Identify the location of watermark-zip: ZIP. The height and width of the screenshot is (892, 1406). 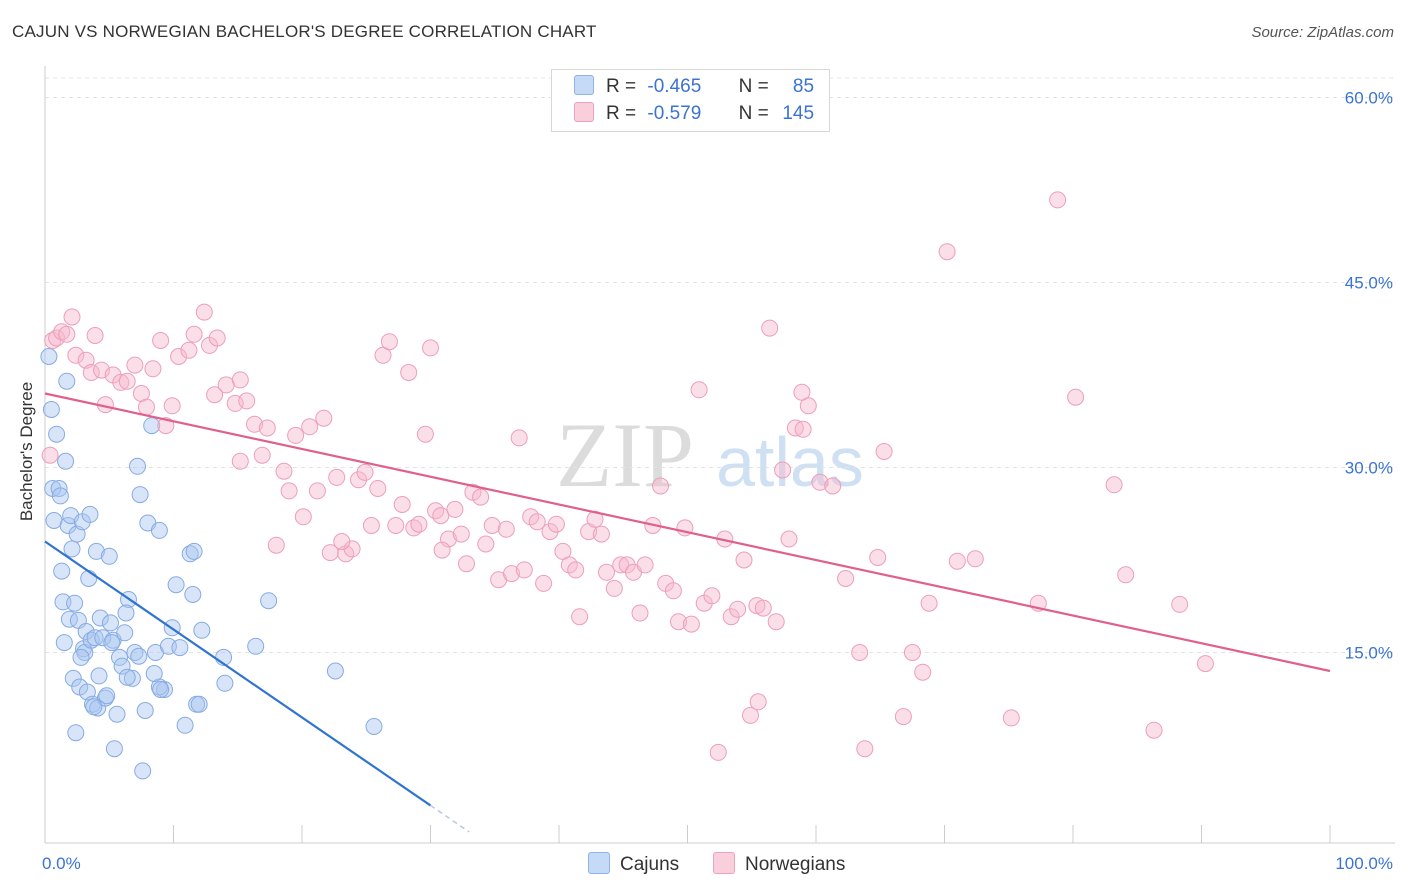
(625, 455).